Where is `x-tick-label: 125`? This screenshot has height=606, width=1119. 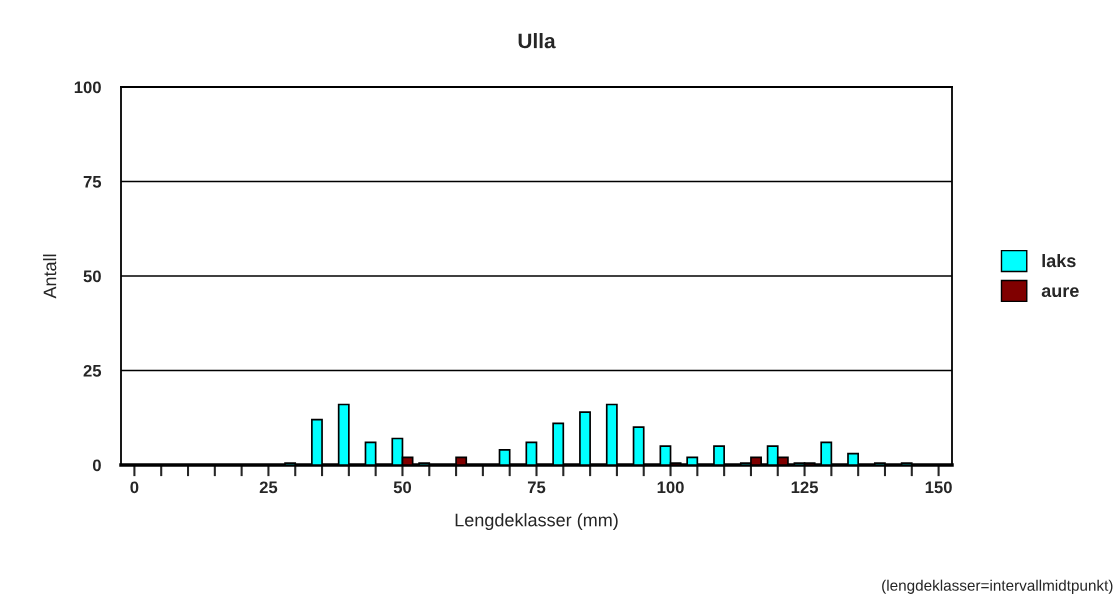
x-tick-label: 125 is located at coordinates (805, 487).